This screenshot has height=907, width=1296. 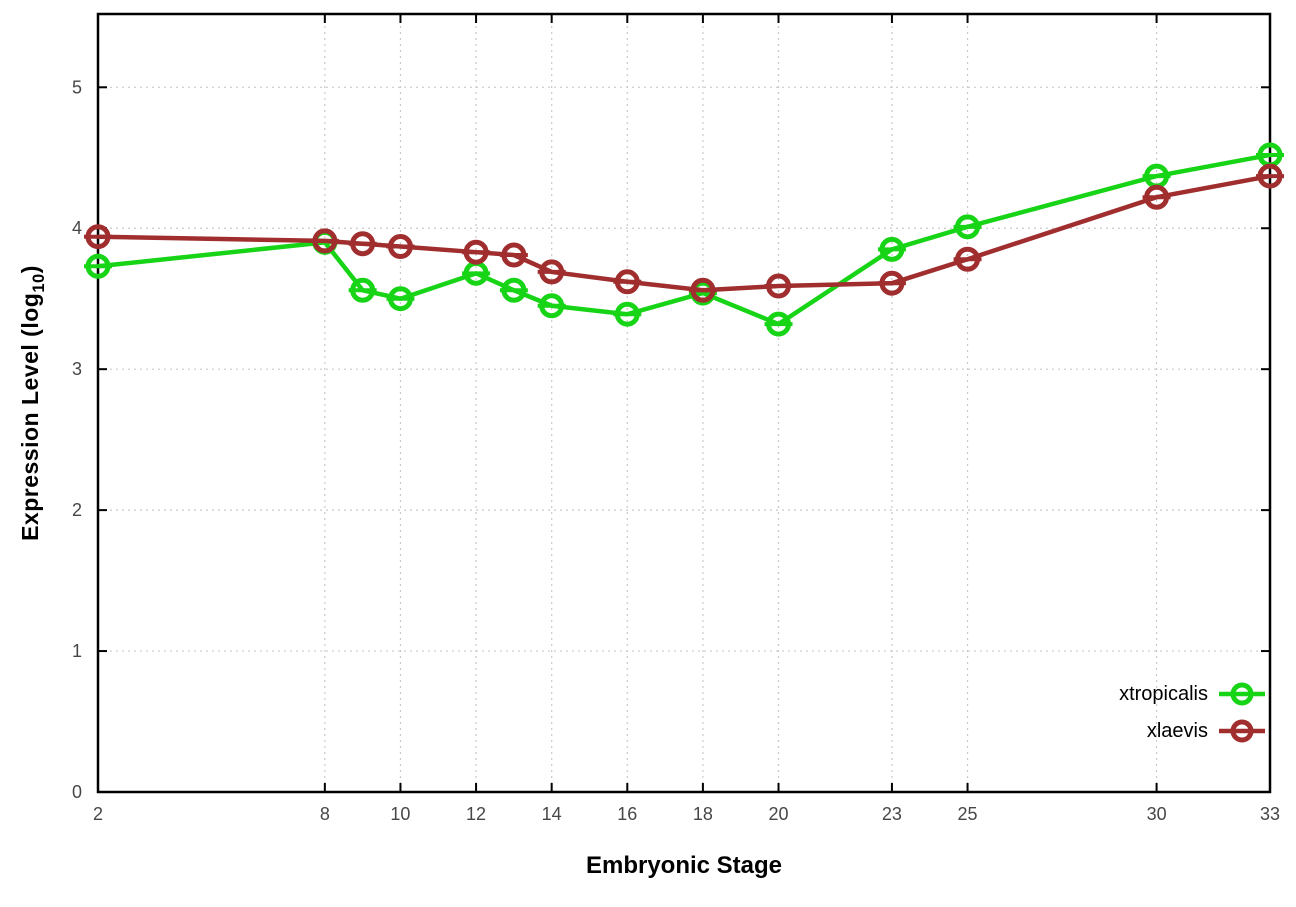 What do you see at coordinates (1270, 814) in the screenshot?
I see `x-tick-label: 33` at bounding box center [1270, 814].